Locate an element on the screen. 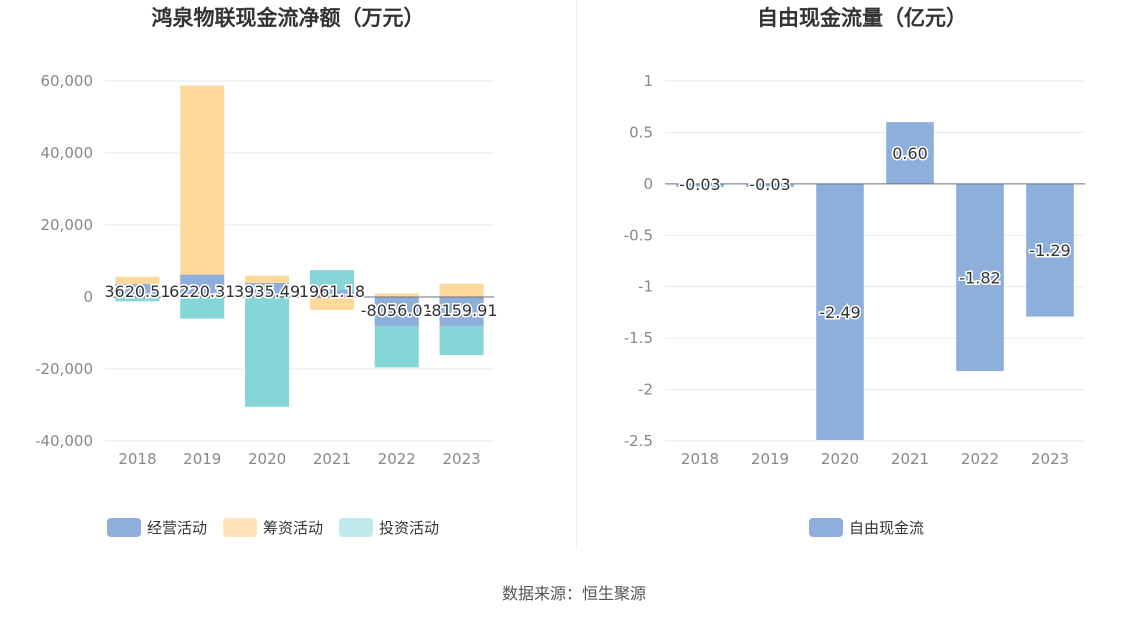  chart1-xtick-label: 2023 is located at coordinates (461, 459).